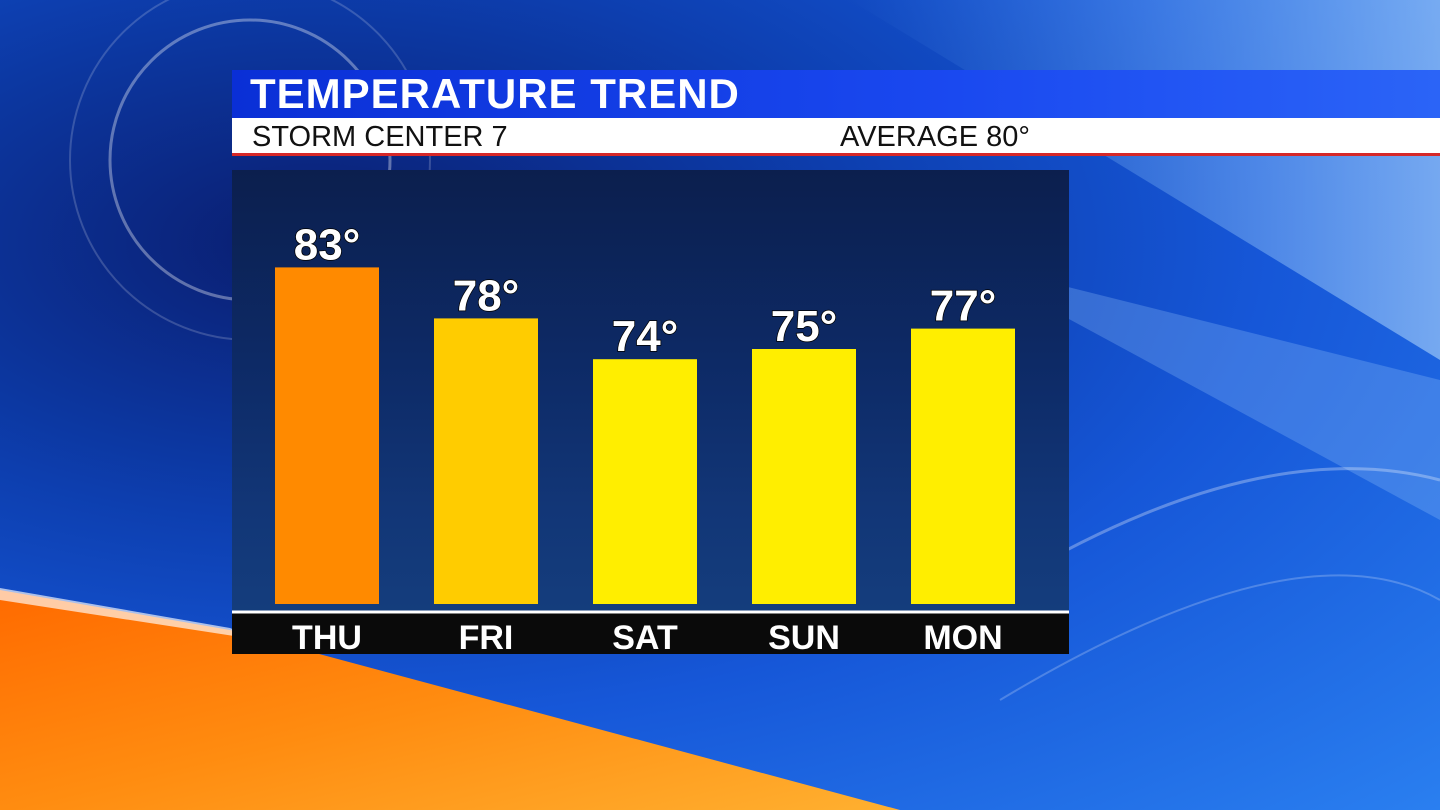  I want to click on day-label-mon: MON, so click(962, 636).